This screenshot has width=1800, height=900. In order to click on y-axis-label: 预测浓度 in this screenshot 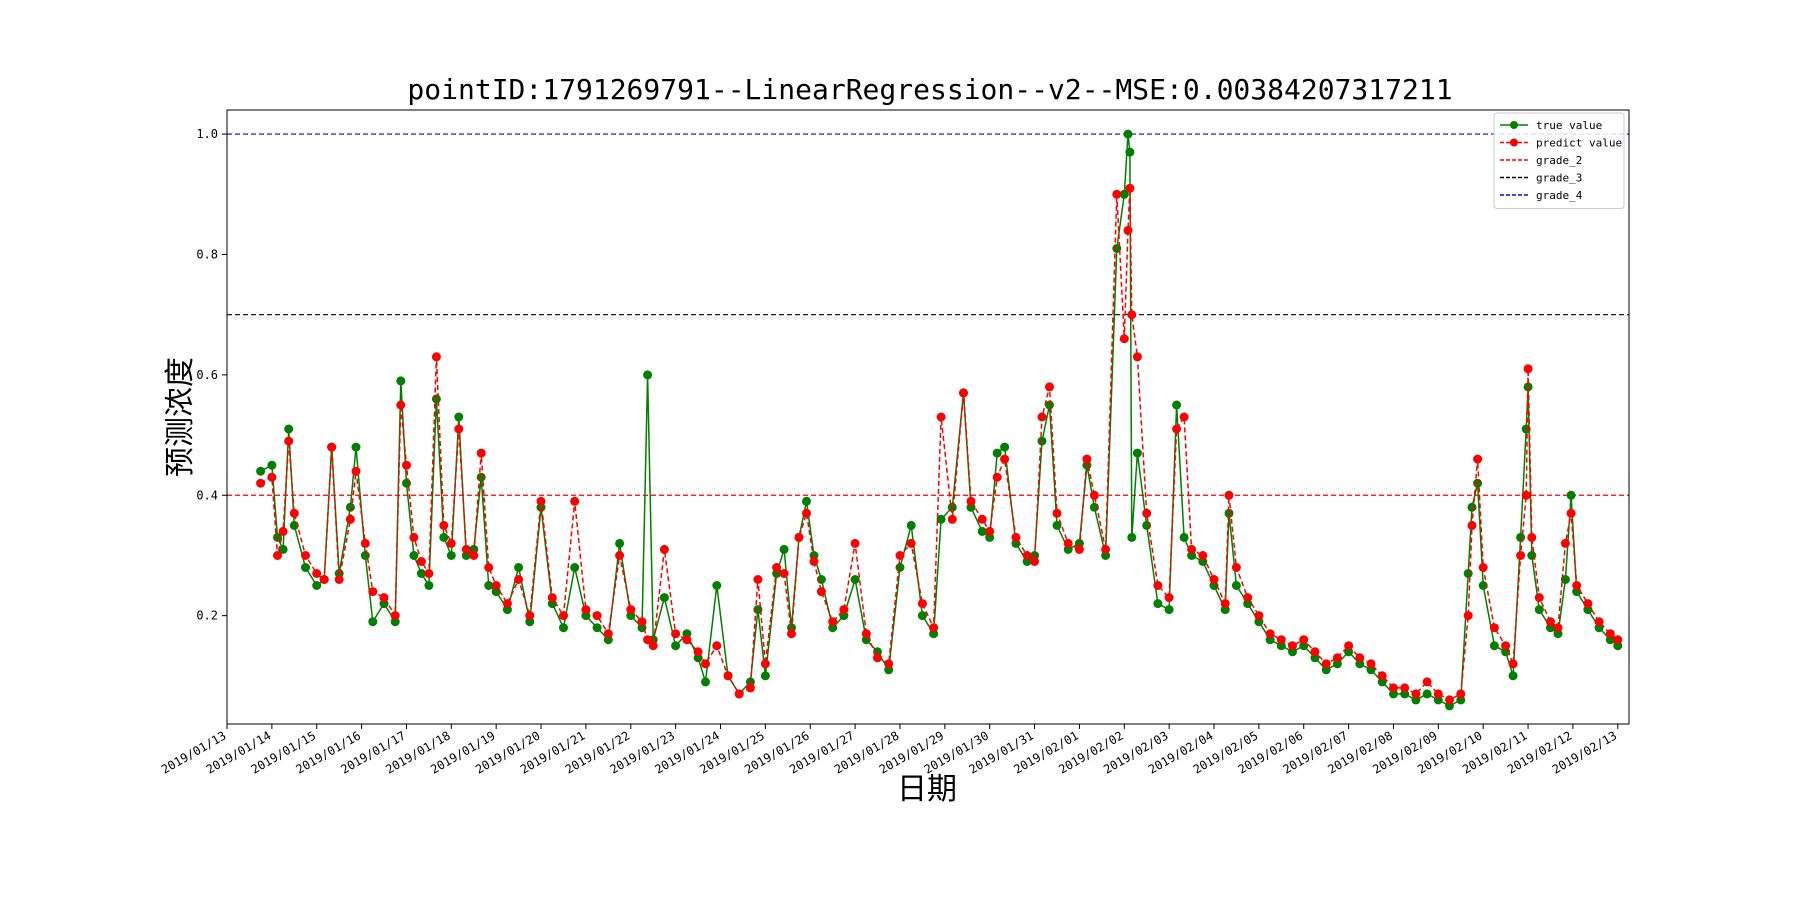, I will do `click(180, 417)`.